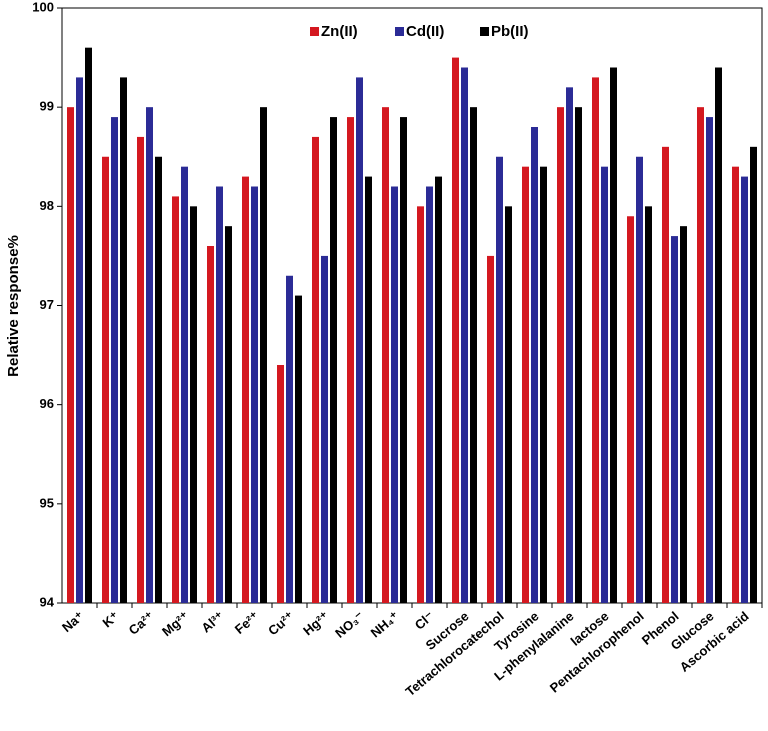 Image resolution: width=768 pixels, height=731 pixels. Describe the element at coordinates (247, 622) in the screenshot. I see `x-tick-label: Fe²⁺` at that location.